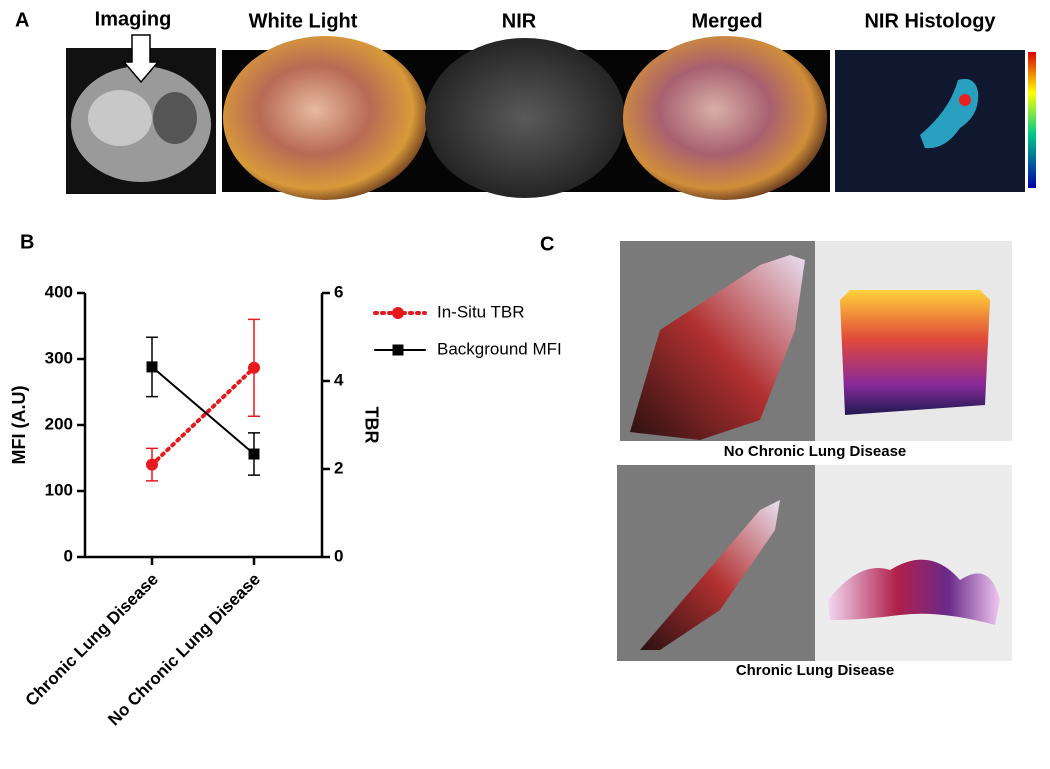 The image size is (1050, 769). I want to click on y2-tick-label: 4, so click(339, 379).